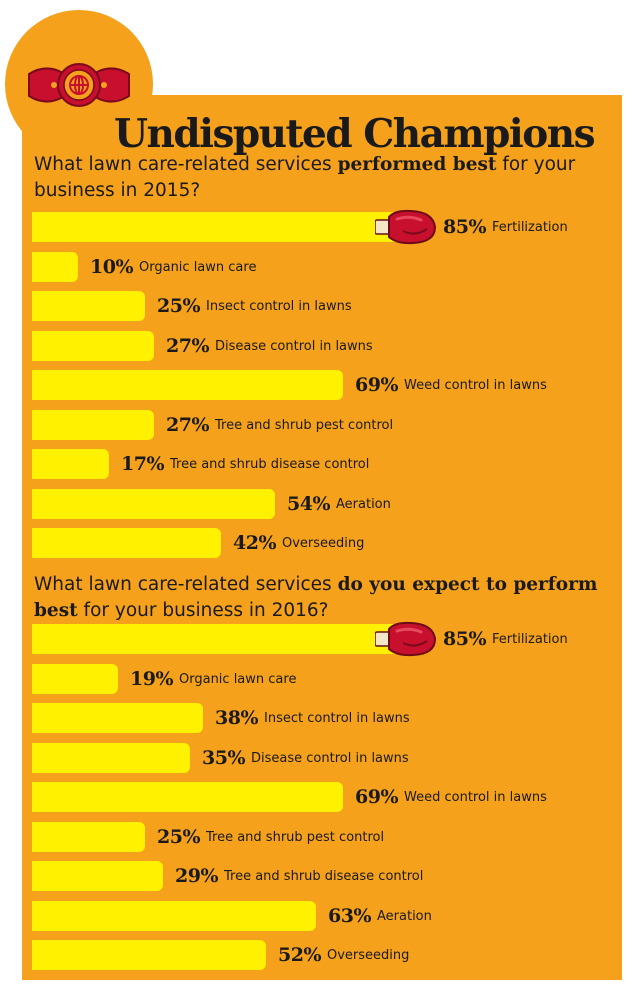 This screenshot has height=1000, width=632. I want to click on bar-label: 25% Tree and shrub pest control, so click(270, 837).